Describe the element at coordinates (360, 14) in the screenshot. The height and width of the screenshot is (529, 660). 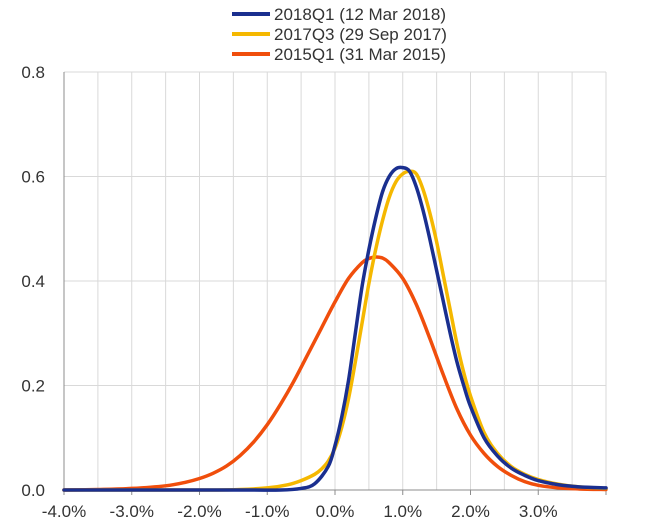
I see `legend-label: 2018Q1 (12 Mar 2018)` at that location.